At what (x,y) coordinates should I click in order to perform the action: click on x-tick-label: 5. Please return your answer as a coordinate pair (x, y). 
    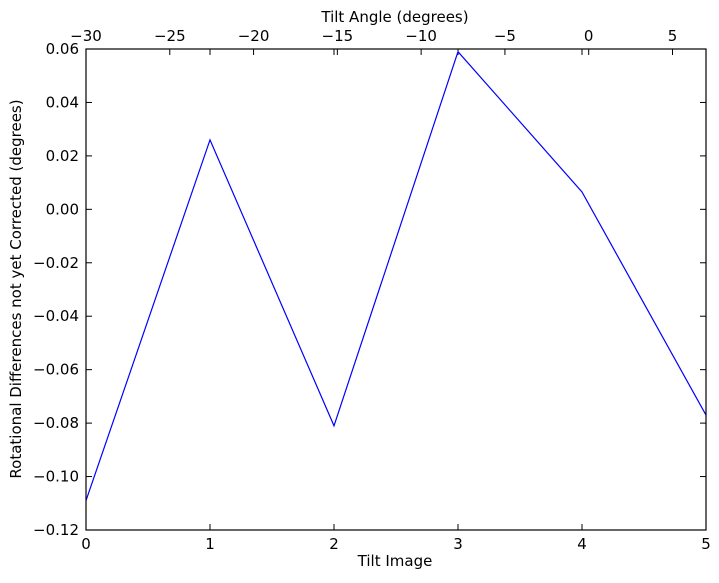
    Looking at the image, I should click on (706, 544).